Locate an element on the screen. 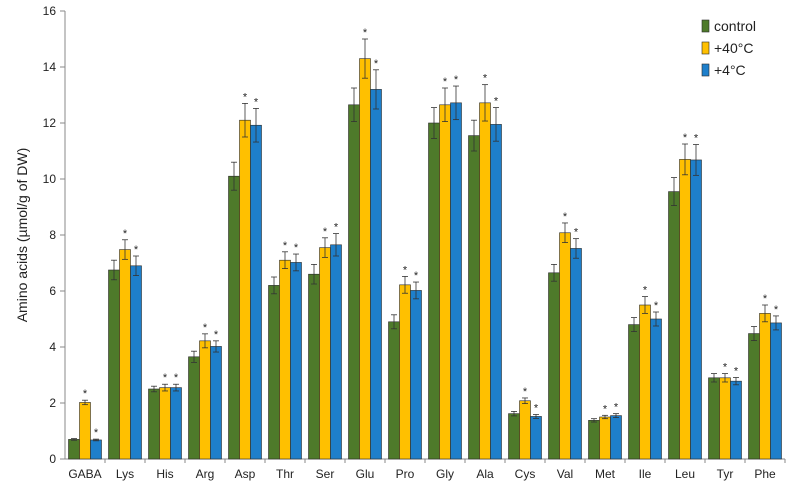 The width and height of the screenshot is (800, 488). y-tick-label: 8 is located at coordinates (52, 235).